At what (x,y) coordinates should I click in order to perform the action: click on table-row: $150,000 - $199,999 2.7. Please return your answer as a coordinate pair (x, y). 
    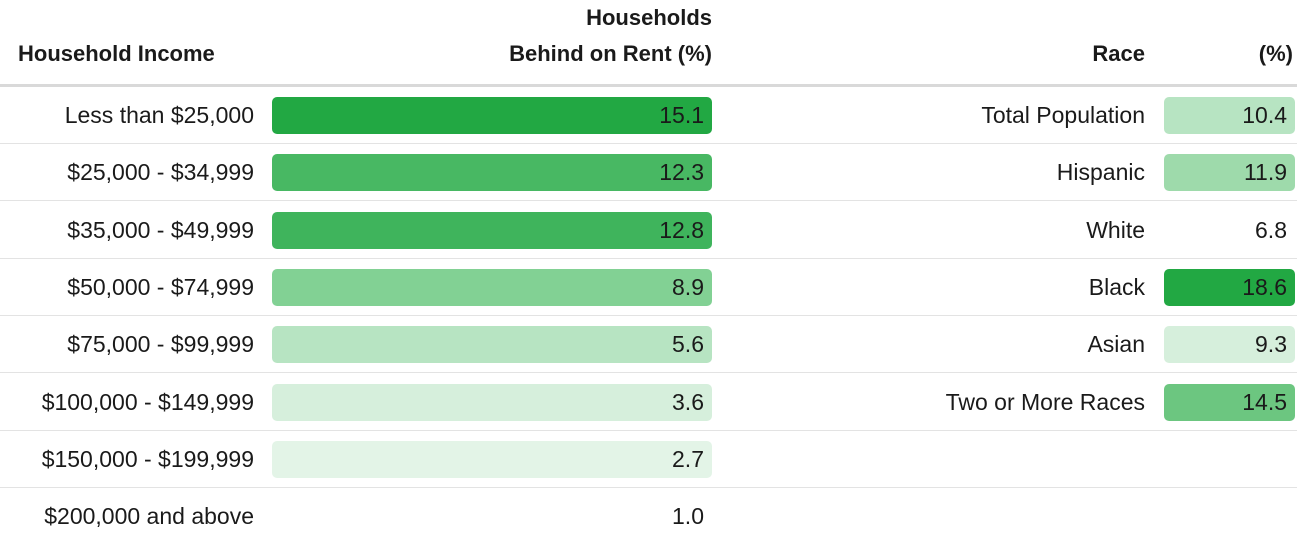
    Looking at the image, I should click on (648, 459).